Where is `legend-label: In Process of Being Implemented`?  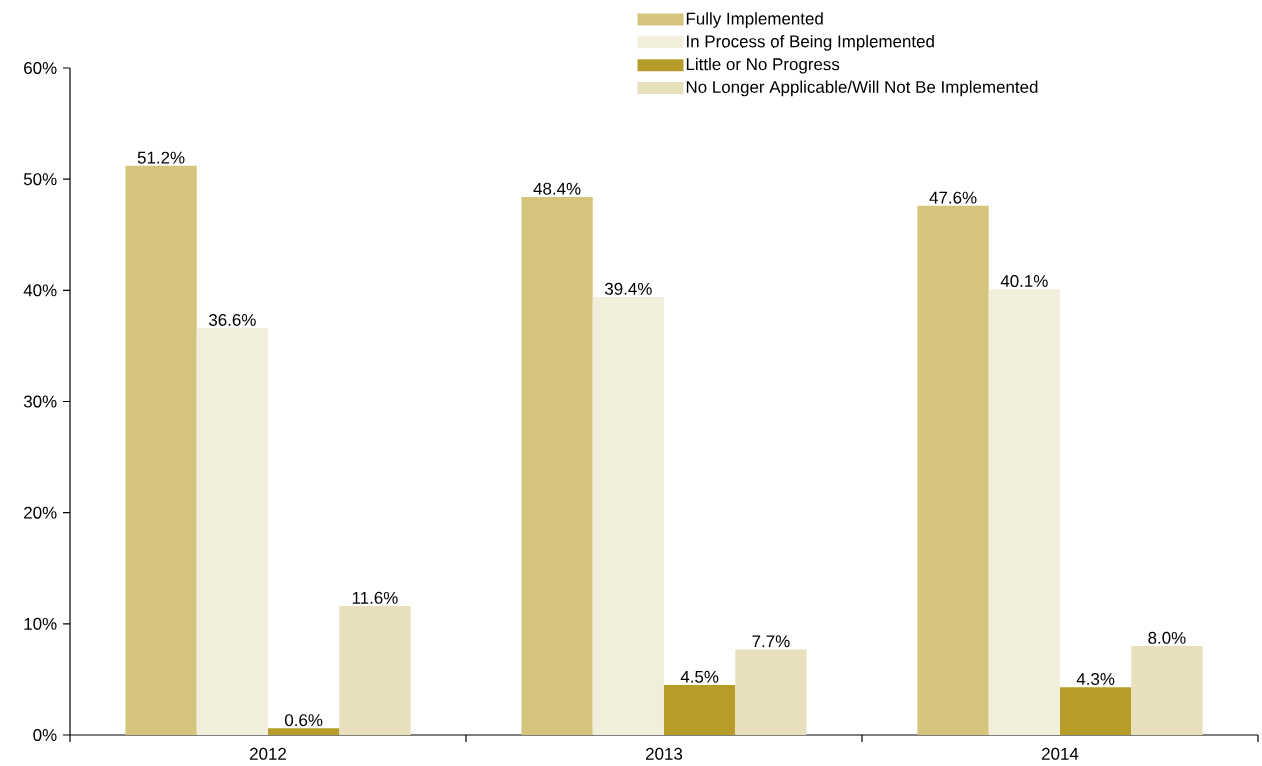 legend-label: In Process of Being Implemented is located at coordinates (810, 42).